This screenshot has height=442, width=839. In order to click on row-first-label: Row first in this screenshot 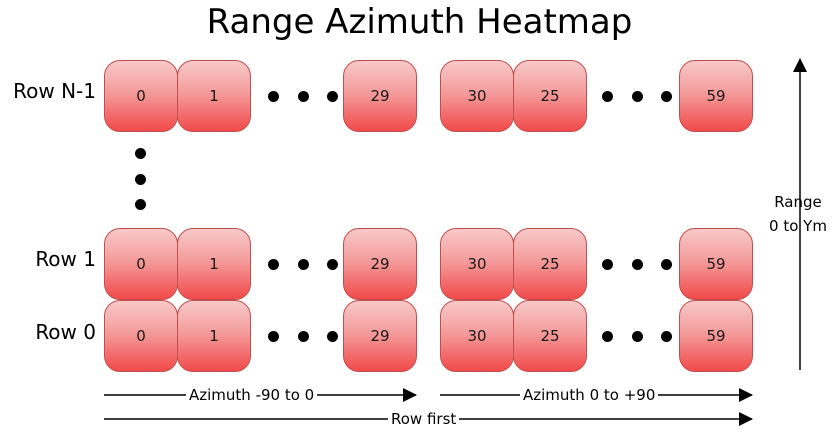, I will do `click(424, 419)`.